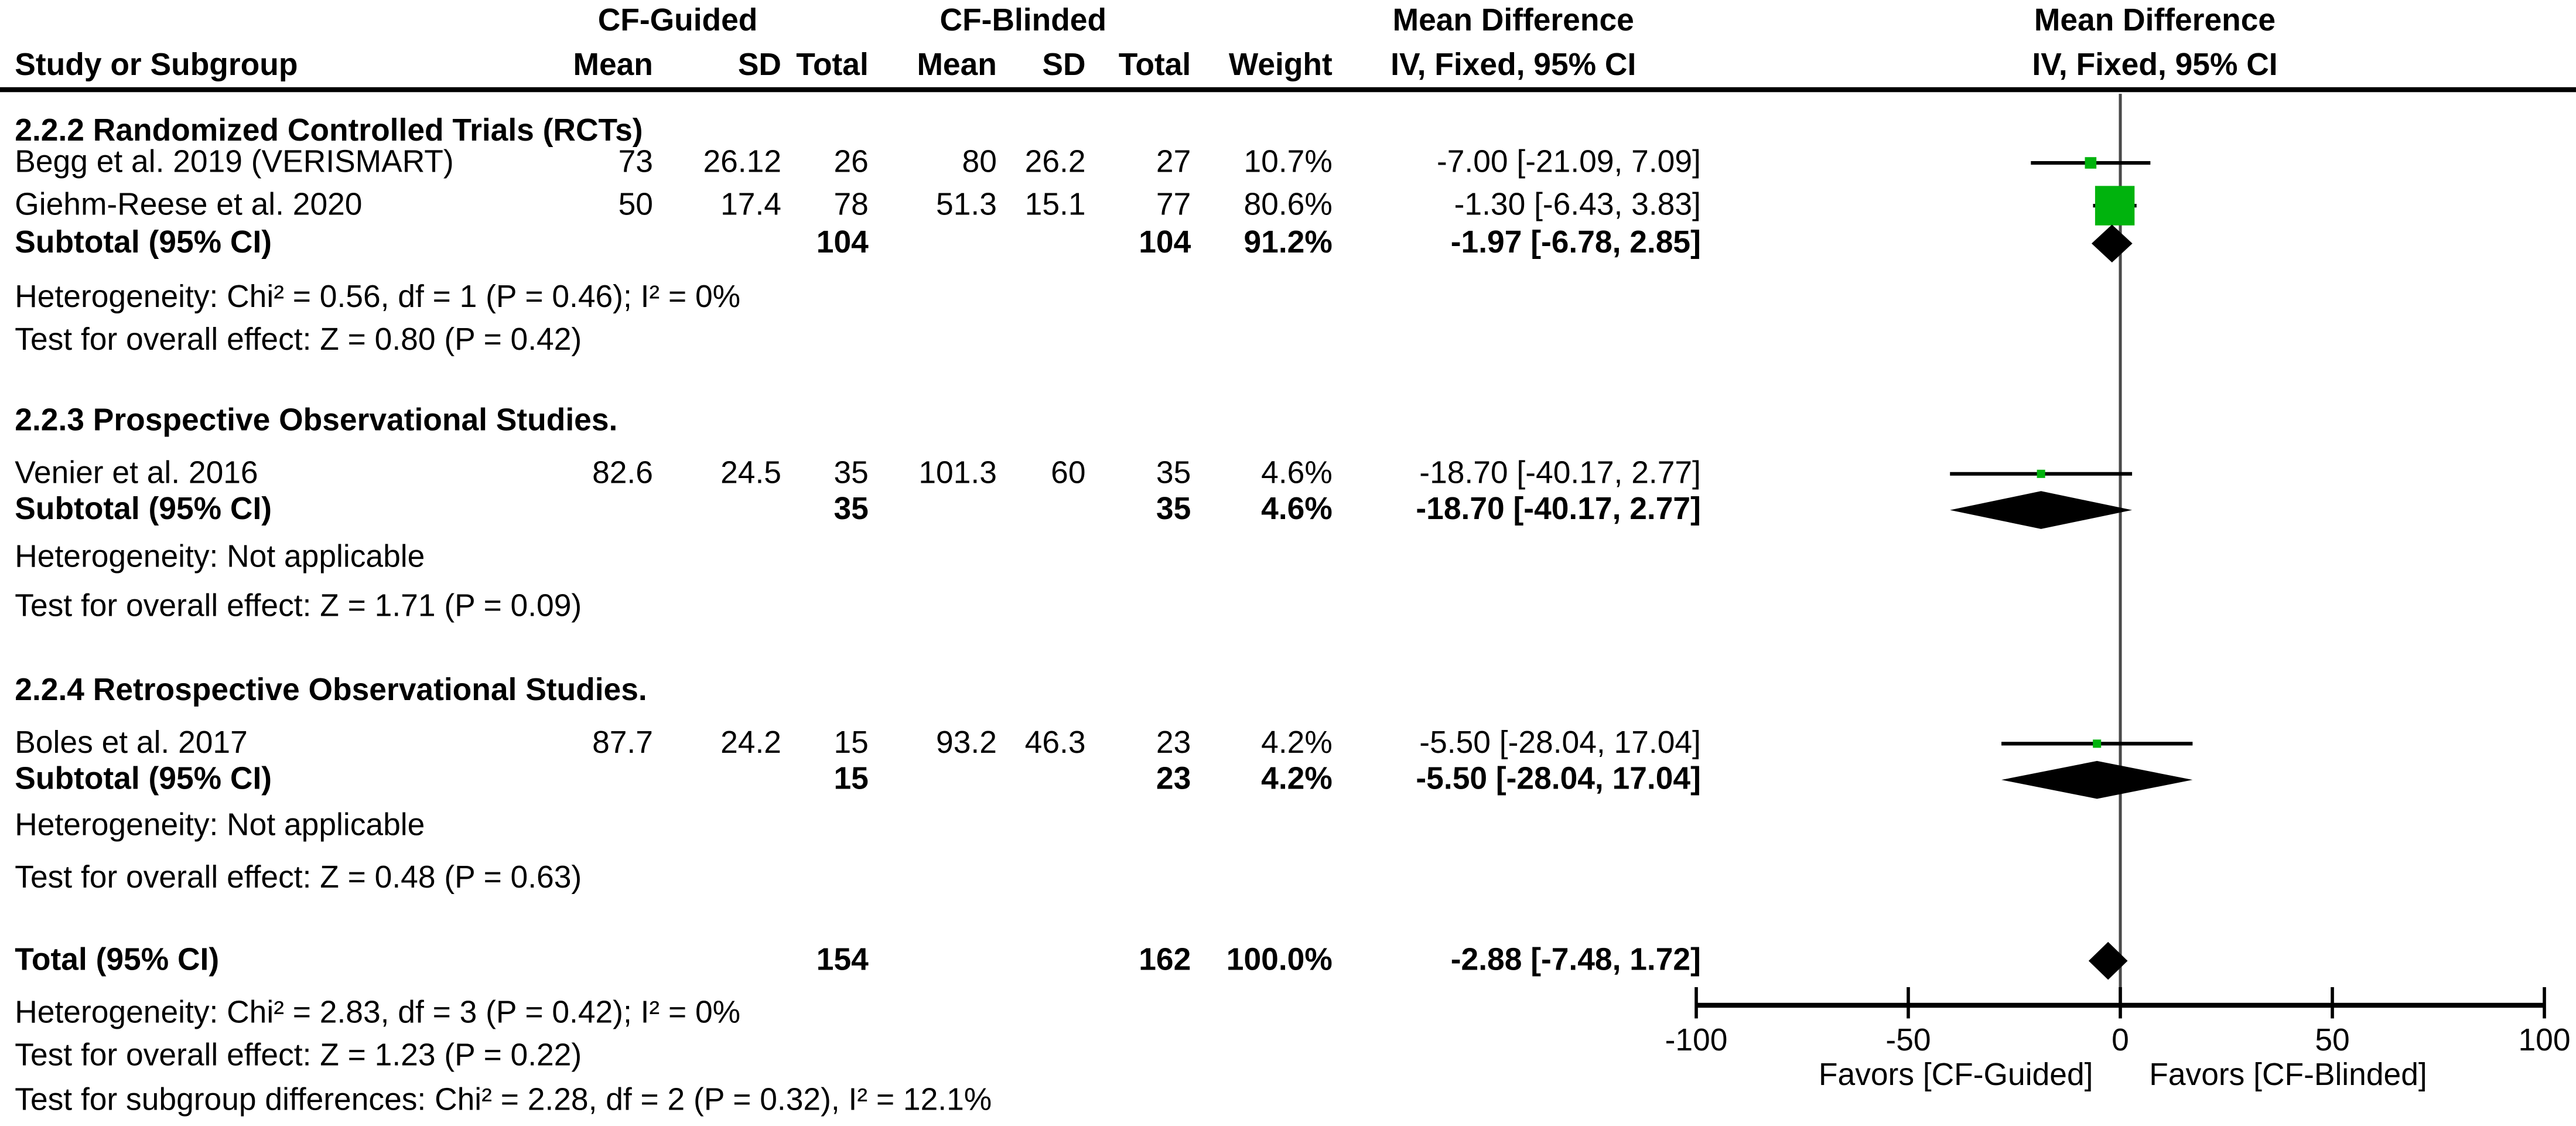  What do you see at coordinates (2155, 22) in the screenshot?
I see `header-plot-effect-title: Mean Difference` at bounding box center [2155, 22].